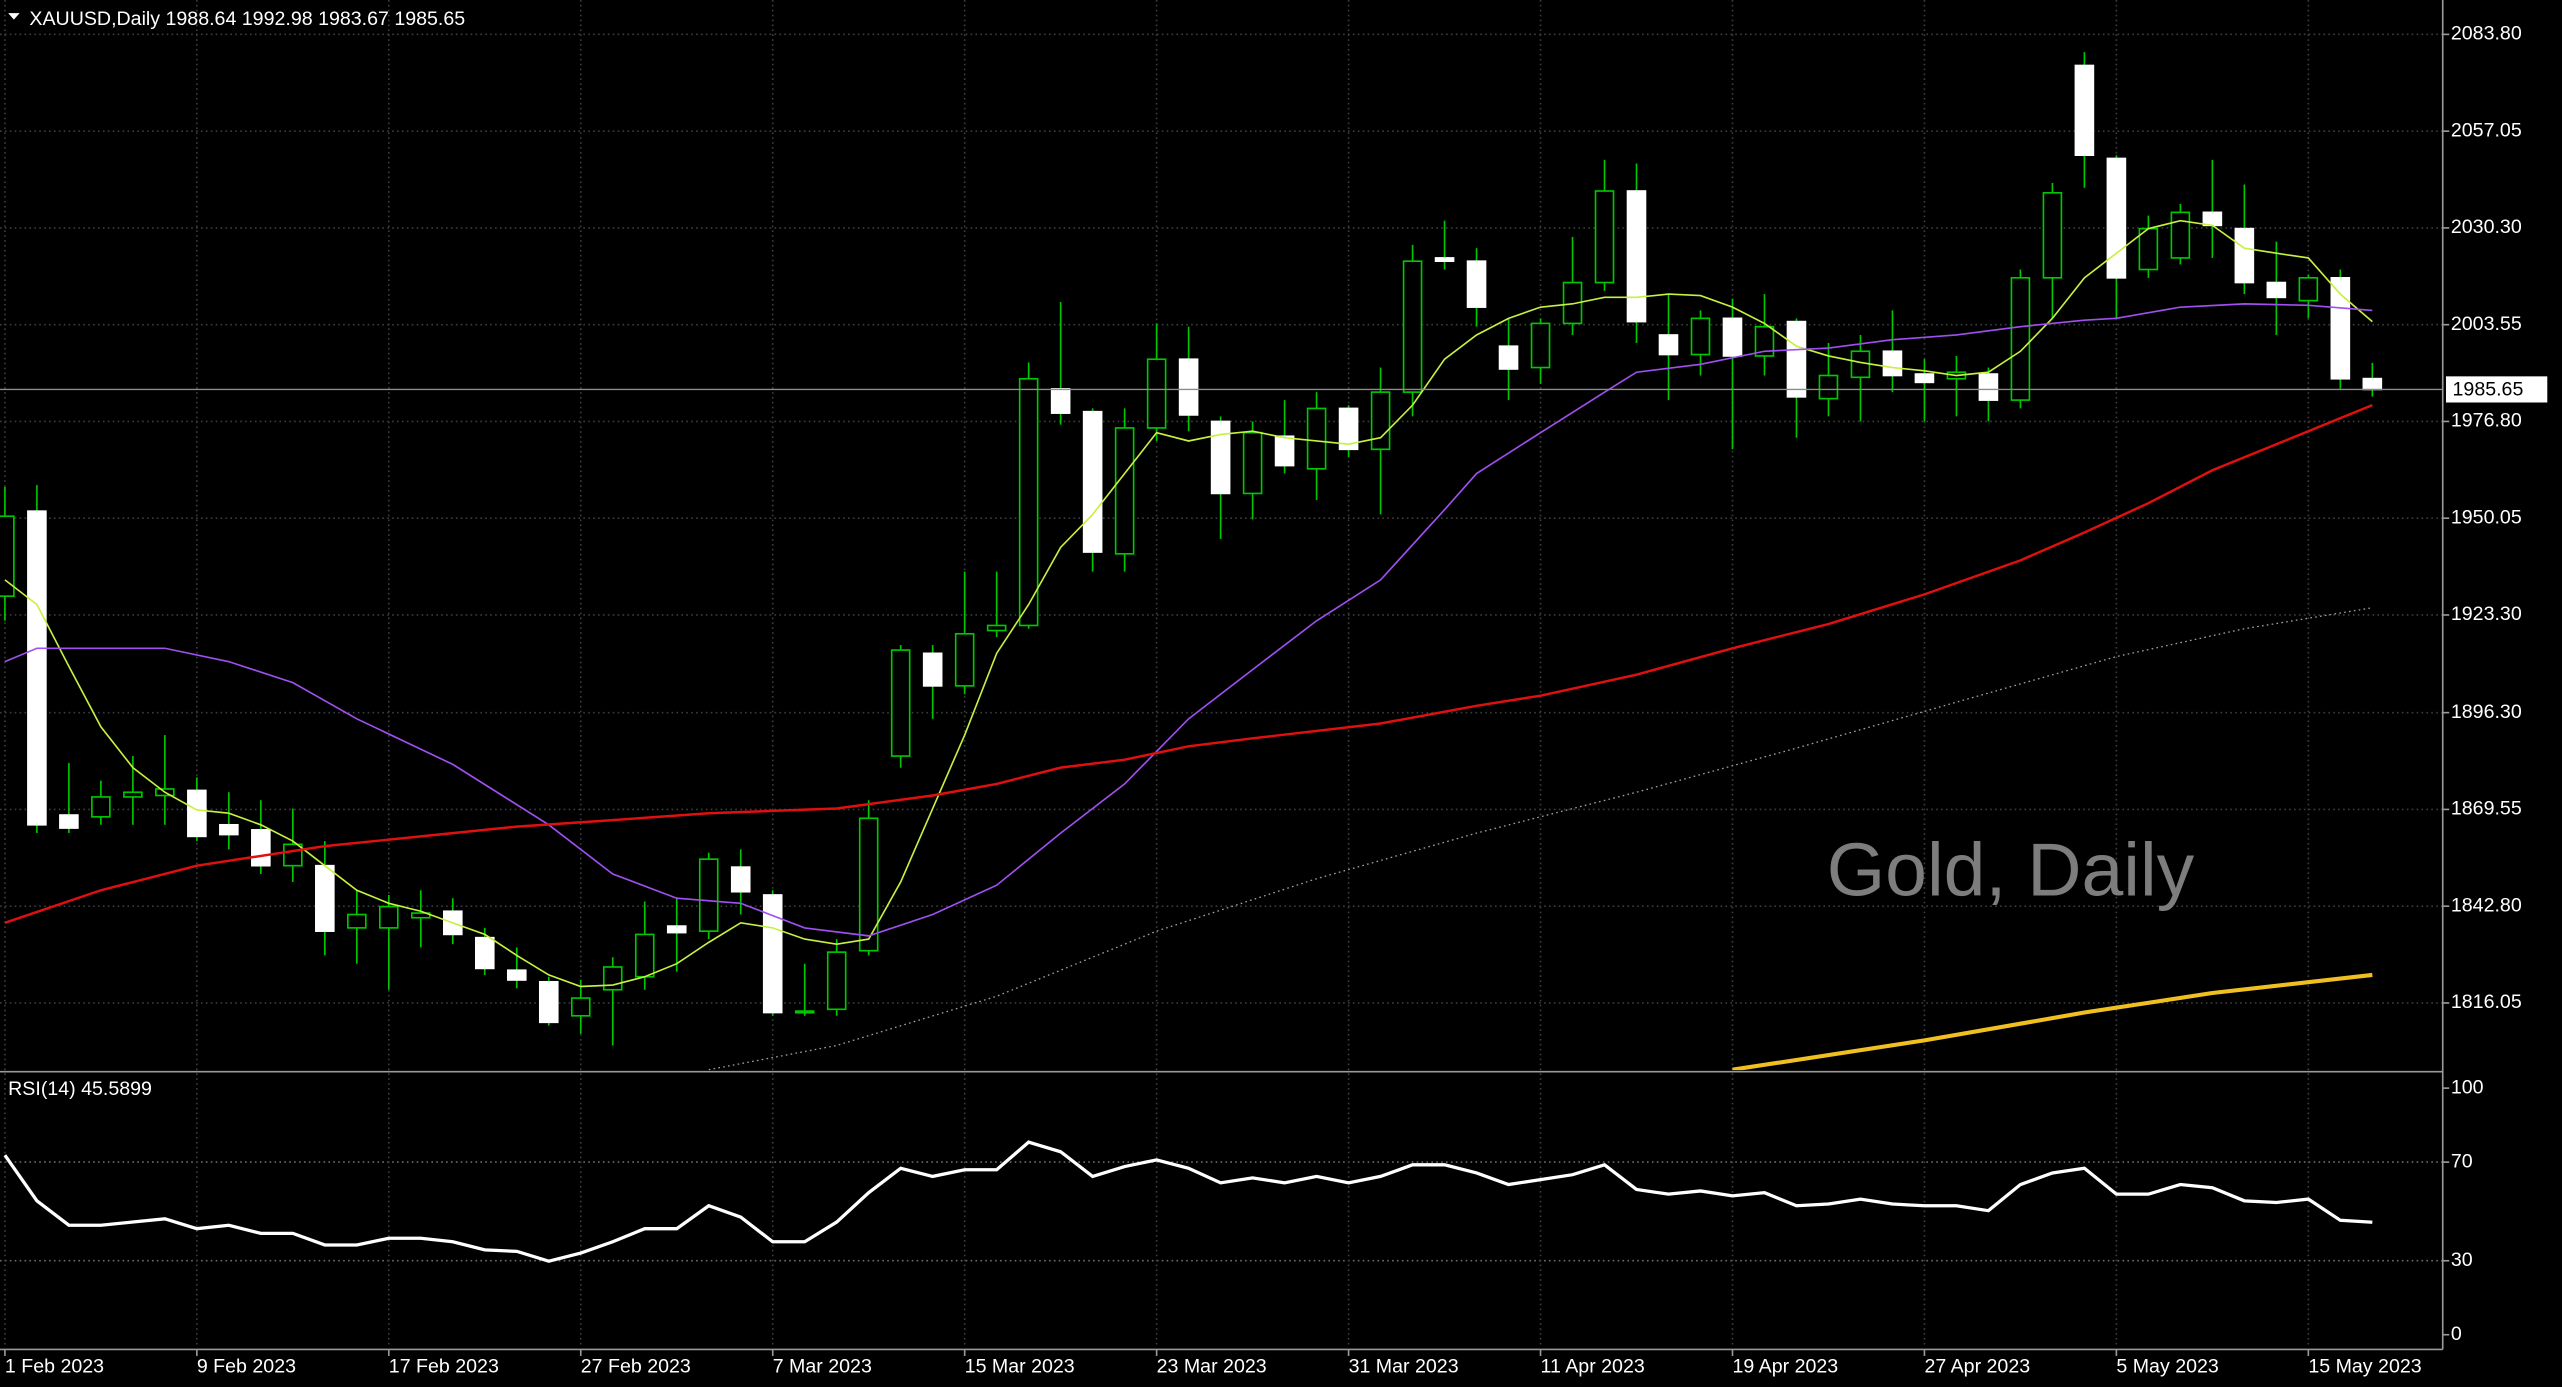 The image size is (2562, 1387). What do you see at coordinates (2167, 1367) in the screenshot?
I see `x-tick-label: 5 May 2023` at bounding box center [2167, 1367].